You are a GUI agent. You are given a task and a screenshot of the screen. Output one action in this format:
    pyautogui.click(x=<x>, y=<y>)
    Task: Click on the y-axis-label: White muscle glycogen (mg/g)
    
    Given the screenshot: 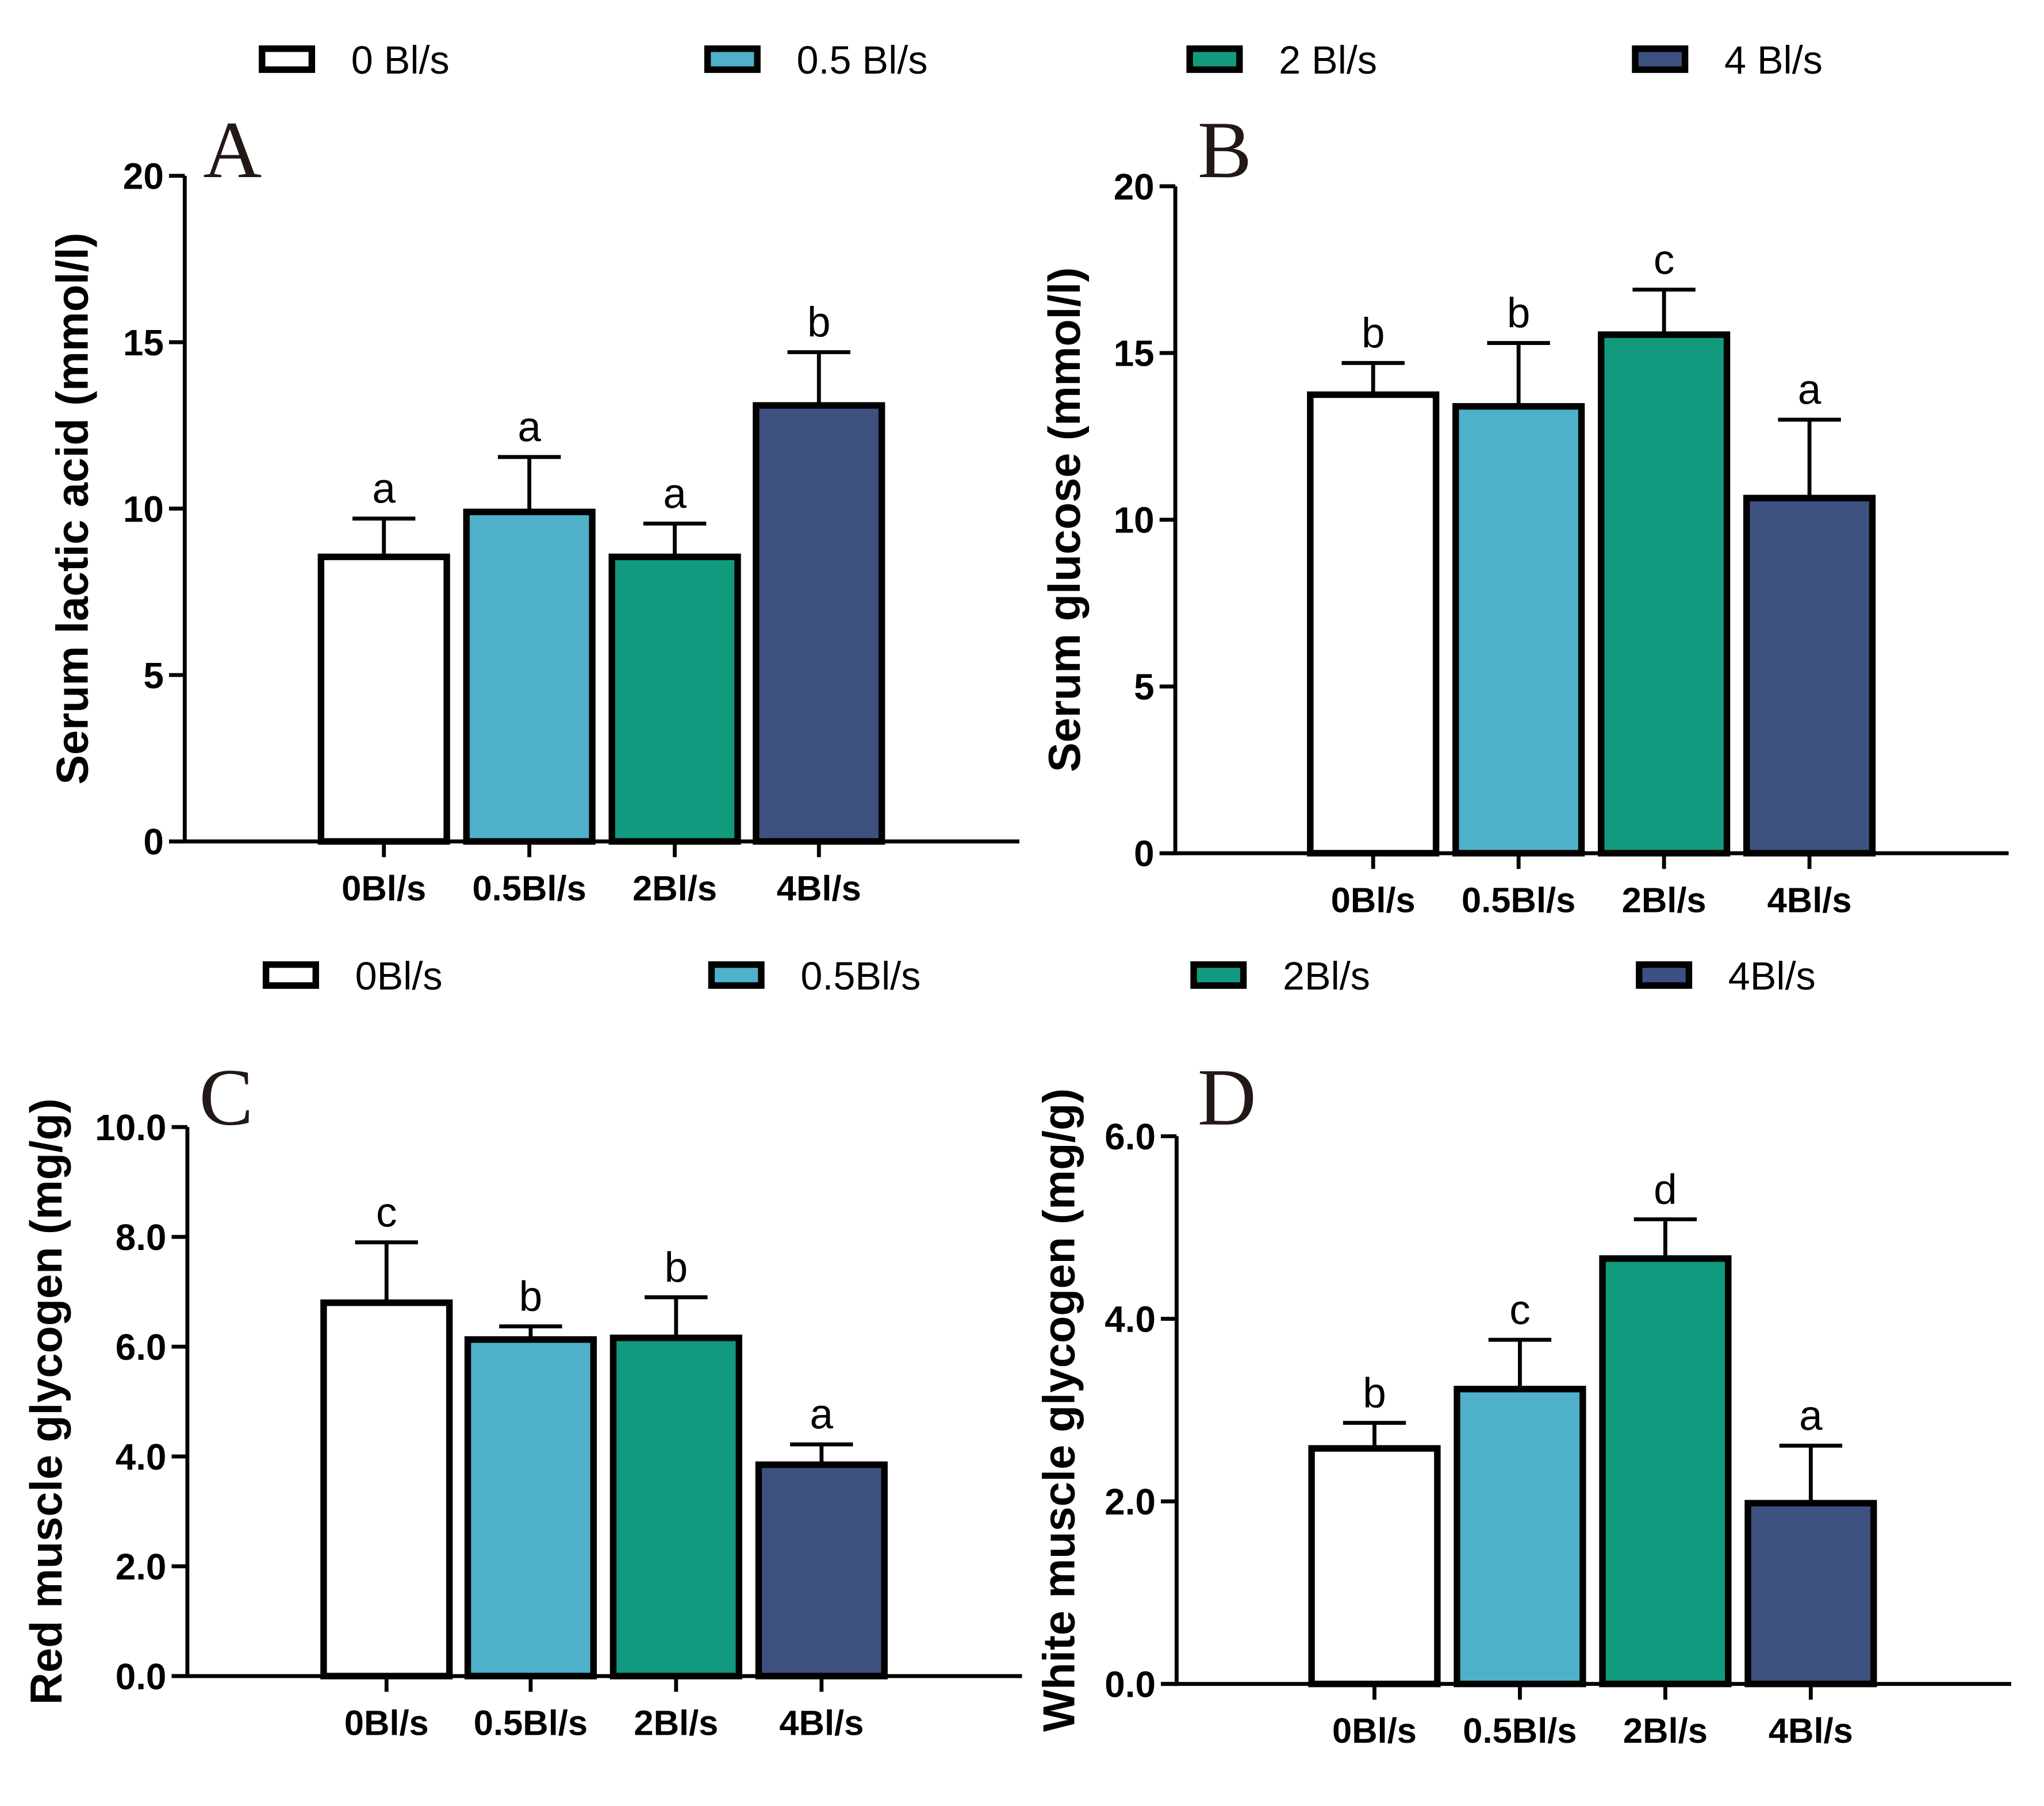 What is the action you would take?
    pyautogui.click(x=1060, y=1410)
    